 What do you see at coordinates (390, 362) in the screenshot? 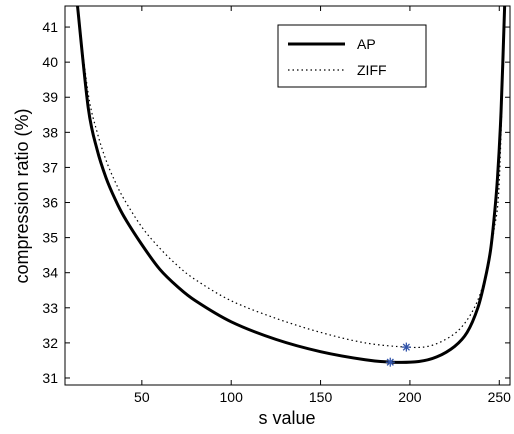
I see `min-marker-ap` at bounding box center [390, 362].